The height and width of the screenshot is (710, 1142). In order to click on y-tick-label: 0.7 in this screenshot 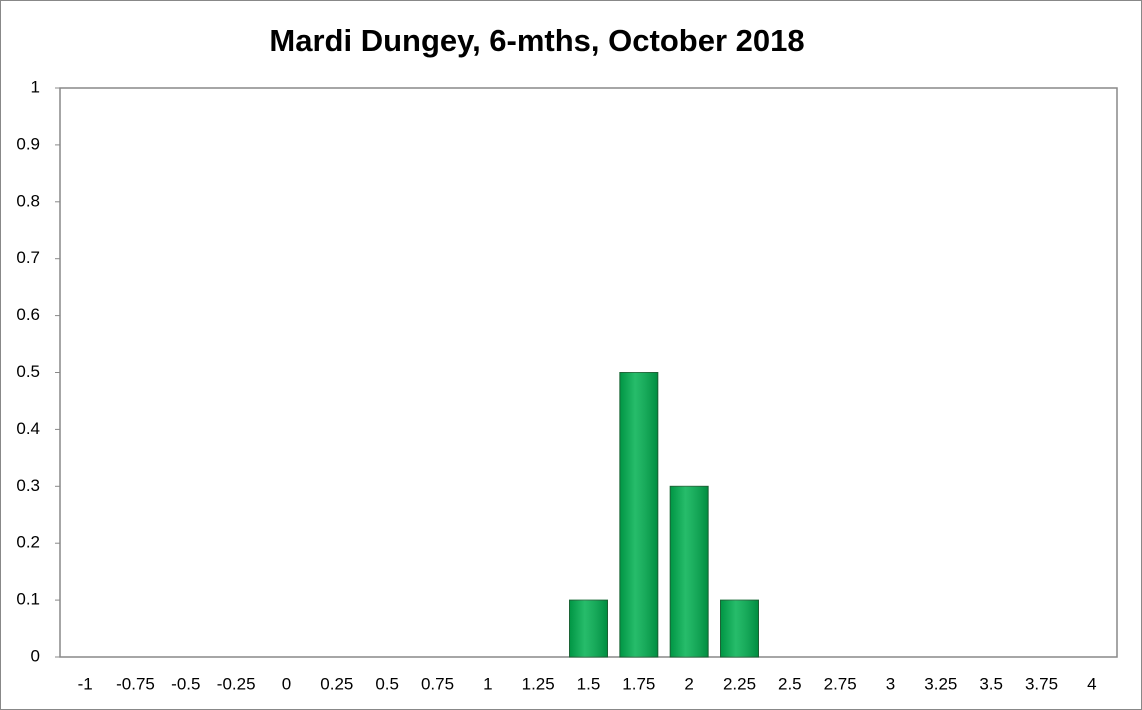, I will do `click(28, 257)`.